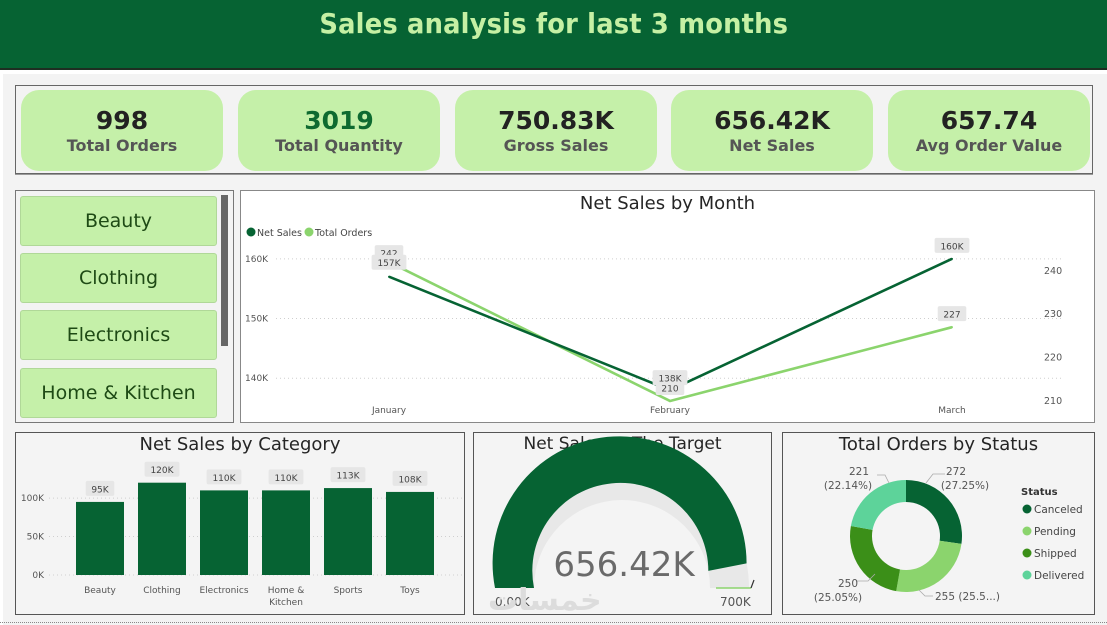 Image resolution: width=1107 pixels, height=625 pixels. Describe the element at coordinates (100, 591) in the screenshot. I see `x-tick-label: Beauty` at that location.